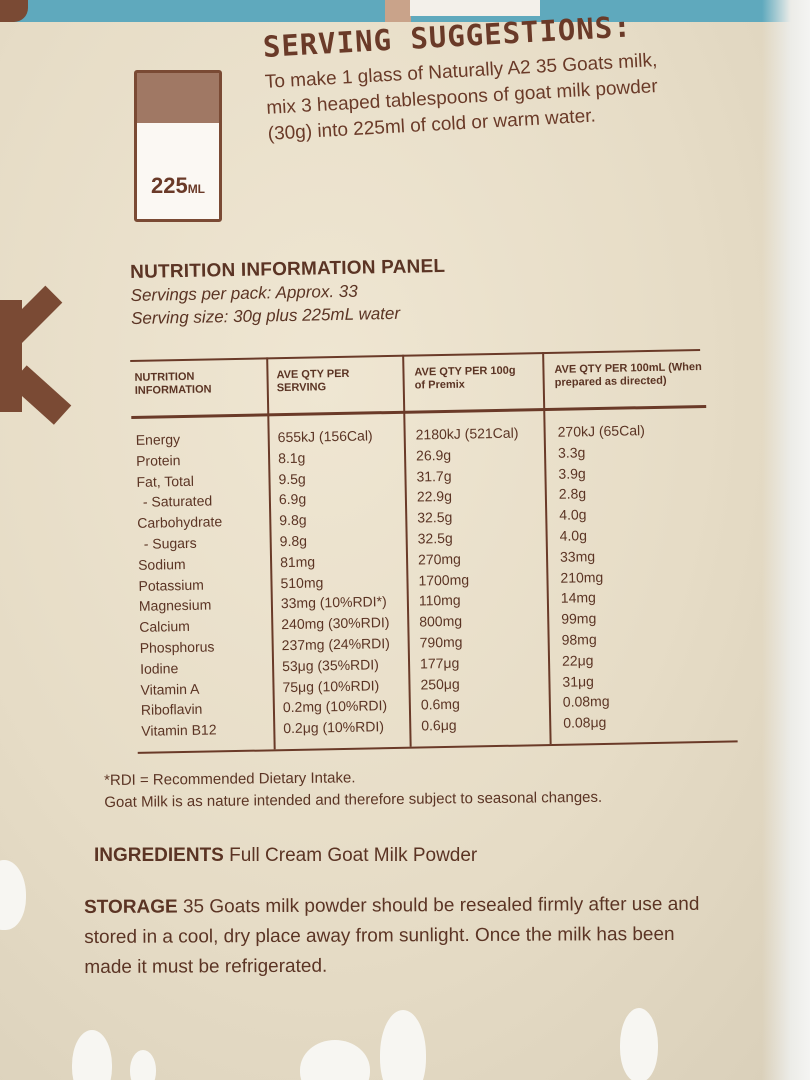  I want to click on per-serving-value: 75μg (10%RDI), so click(331, 685).